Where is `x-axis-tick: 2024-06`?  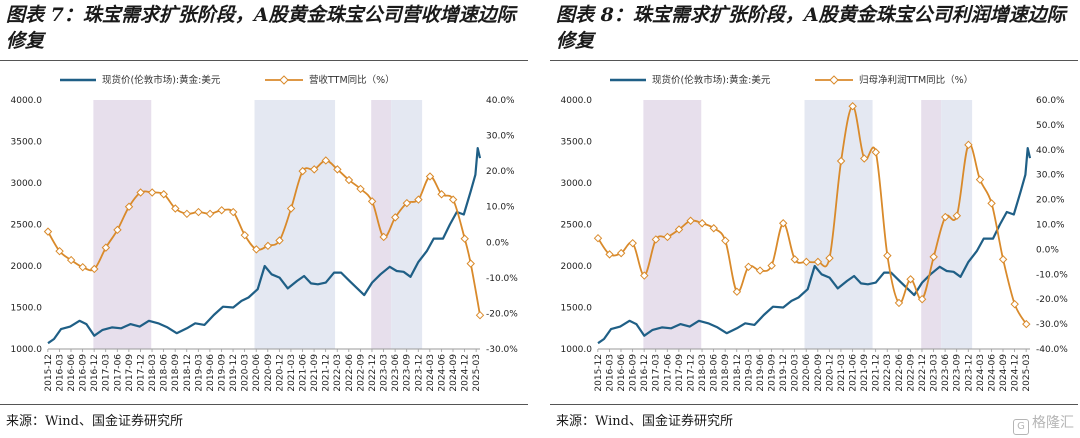 x-axis-tick: 2024-06 is located at coordinates (442, 373).